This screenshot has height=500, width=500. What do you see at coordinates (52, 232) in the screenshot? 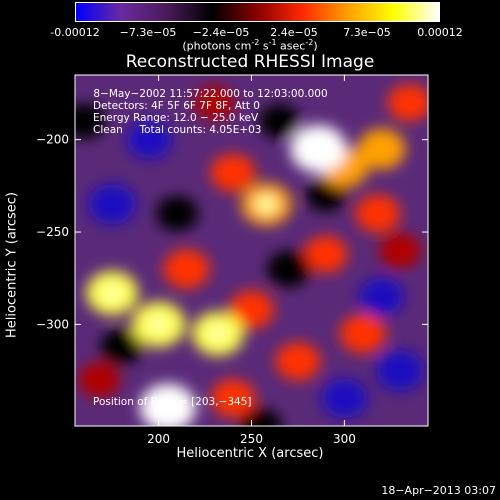
I see `y-tick-label: −250` at bounding box center [52, 232].